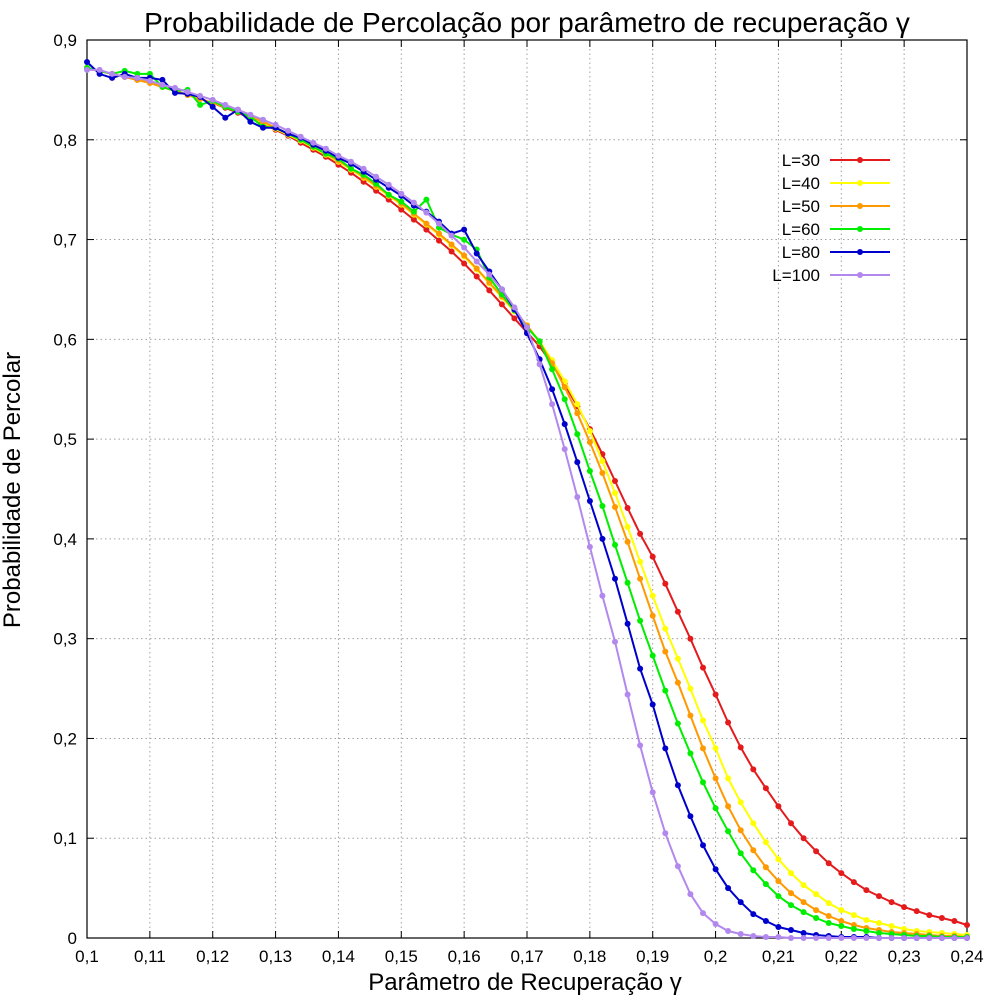 This screenshot has width=1000, height=1000. Describe the element at coordinates (801, 206) in the screenshot. I see `legend-label: L=50` at that location.